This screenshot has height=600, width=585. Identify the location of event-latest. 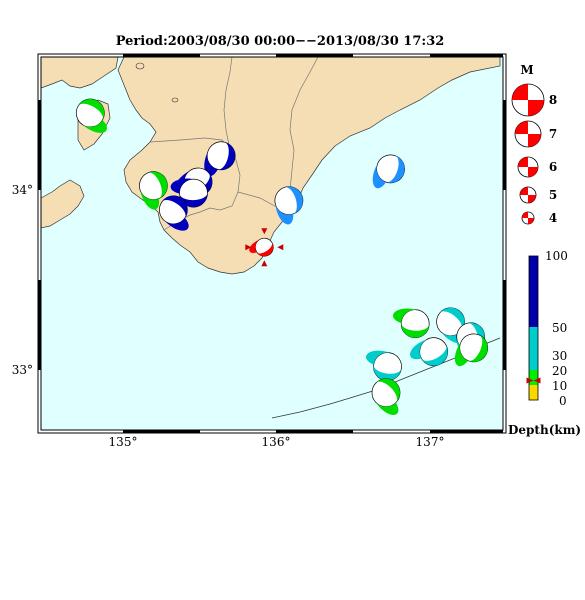
(261, 247).